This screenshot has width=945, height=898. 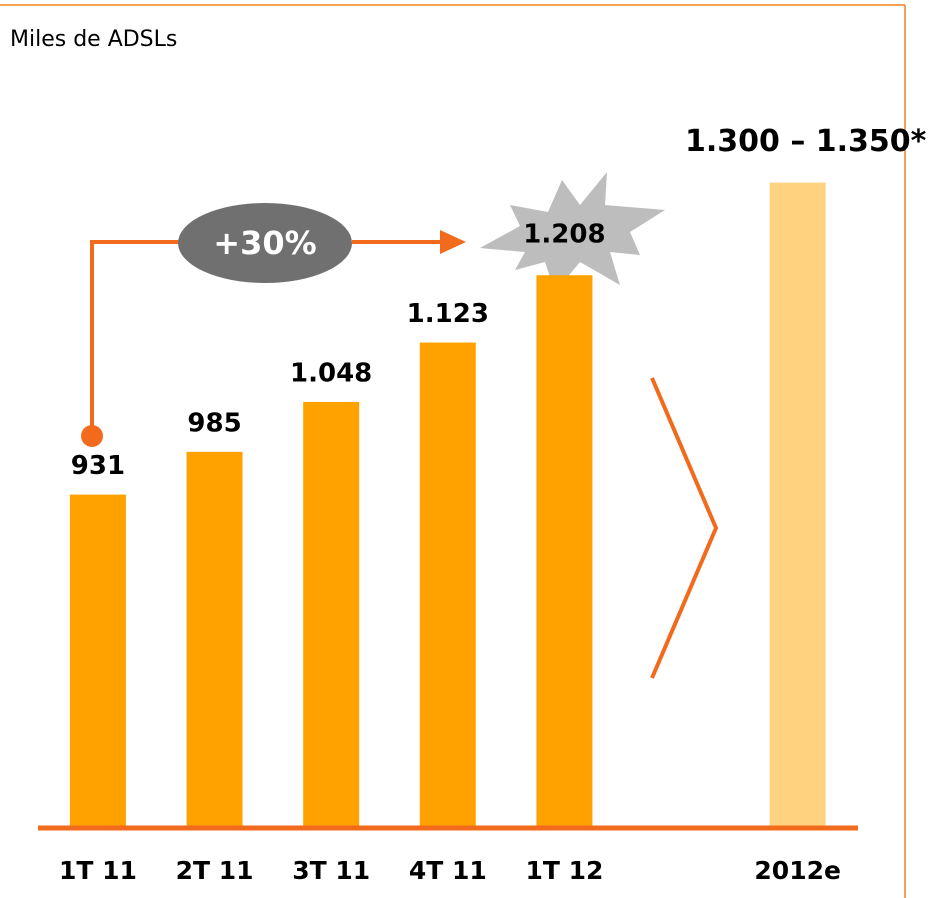 What do you see at coordinates (92, 436) in the screenshot?
I see `arrow-start` at bounding box center [92, 436].